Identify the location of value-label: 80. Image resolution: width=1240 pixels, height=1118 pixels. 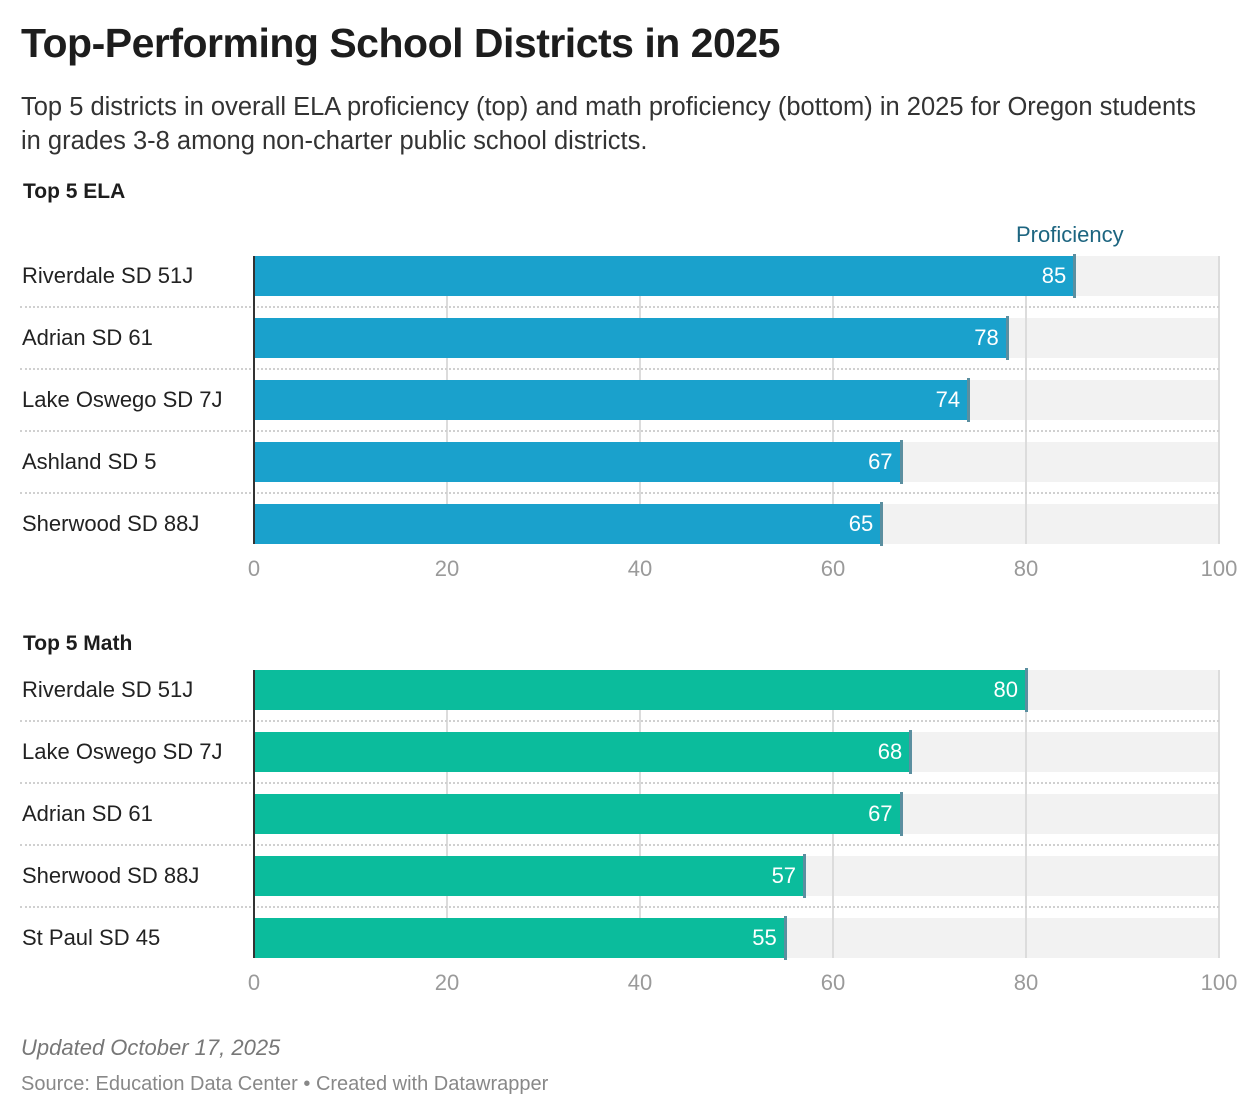
(1005, 689).